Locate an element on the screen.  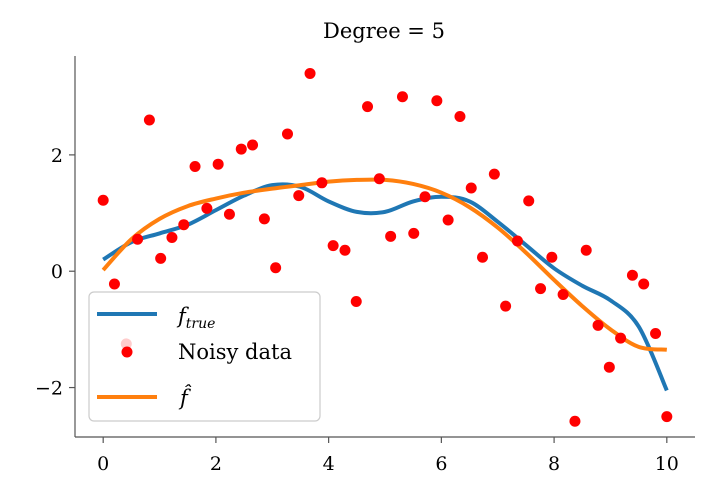
legend-data-label: Noisy data is located at coordinates (235, 352).